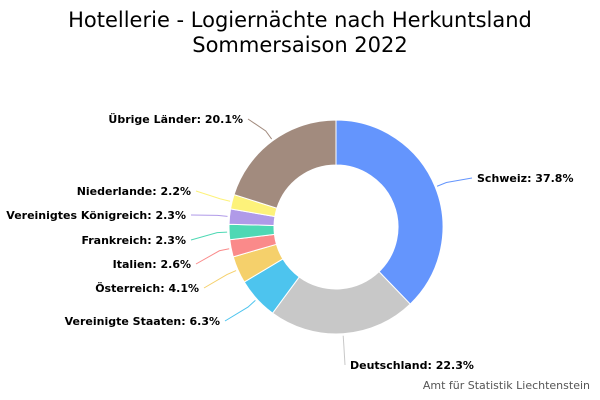  Describe the element at coordinates (96, 215) in the screenshot. I see `slice-data-label: Vereinigtes Königreich: 2.3%` at that location.